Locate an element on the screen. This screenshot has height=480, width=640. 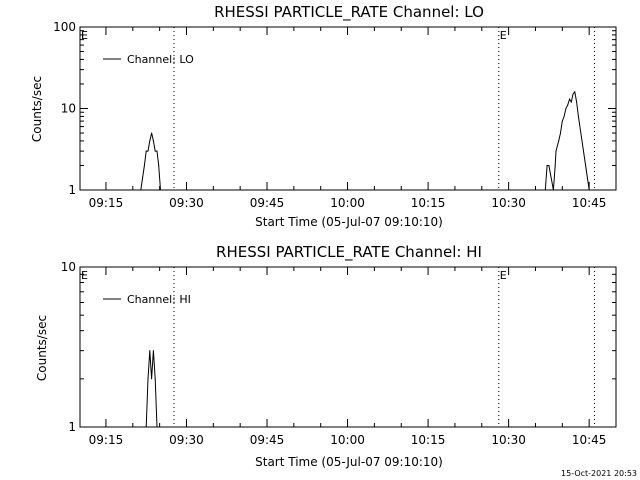
chart-title: RHESSI PARTICLE_RATE Channel: LO is located at coordinates (349, 12).